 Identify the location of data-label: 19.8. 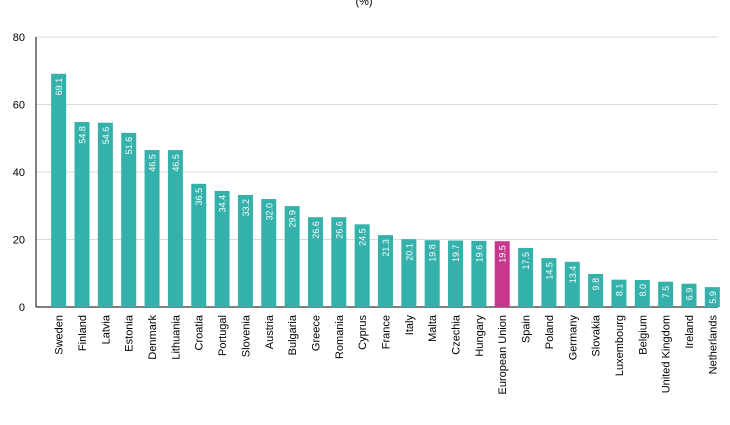
(433, 253).